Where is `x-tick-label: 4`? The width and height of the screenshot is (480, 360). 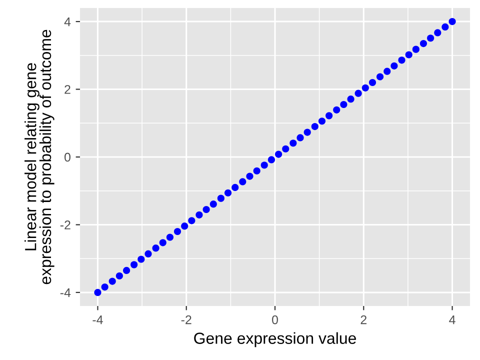 x-tick-label: 4 is located at coordinates (452, 319).